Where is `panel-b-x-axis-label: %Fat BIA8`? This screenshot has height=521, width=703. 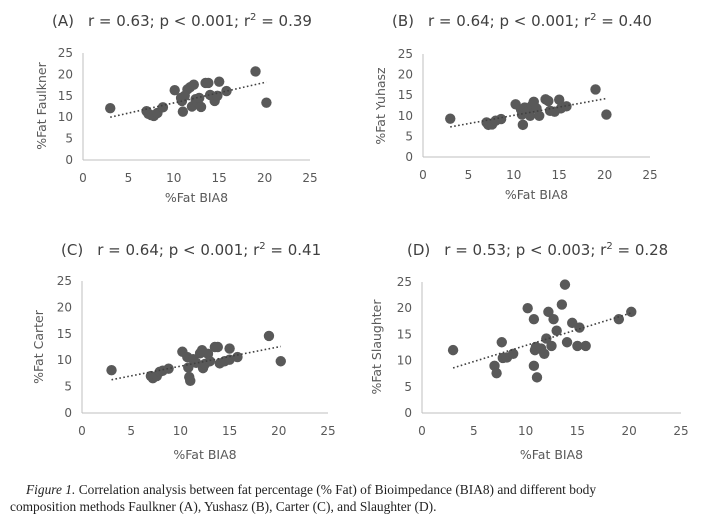 panel-b-x-axis-label: %Fat BIA8 is located at coordinates (536, 194).